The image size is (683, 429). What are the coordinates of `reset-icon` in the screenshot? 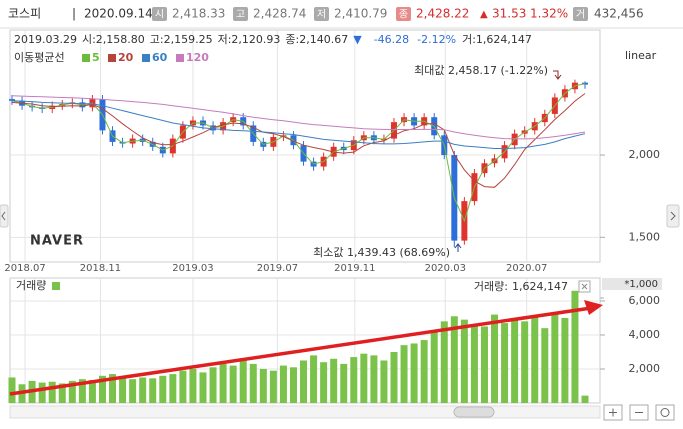 It's located at (665, 412).